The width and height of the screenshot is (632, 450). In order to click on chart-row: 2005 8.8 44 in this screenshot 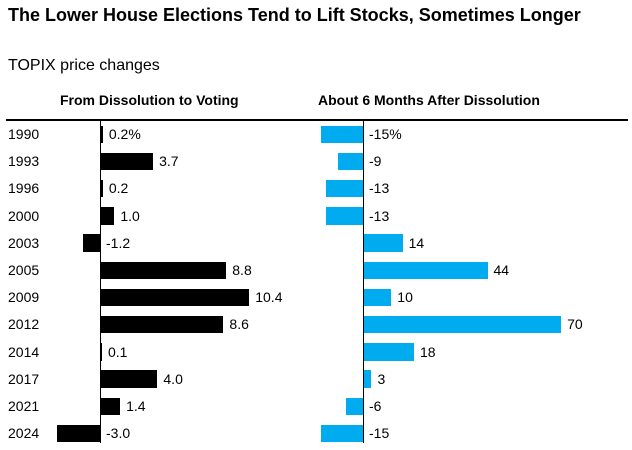, I will do `click(316, 270)`.